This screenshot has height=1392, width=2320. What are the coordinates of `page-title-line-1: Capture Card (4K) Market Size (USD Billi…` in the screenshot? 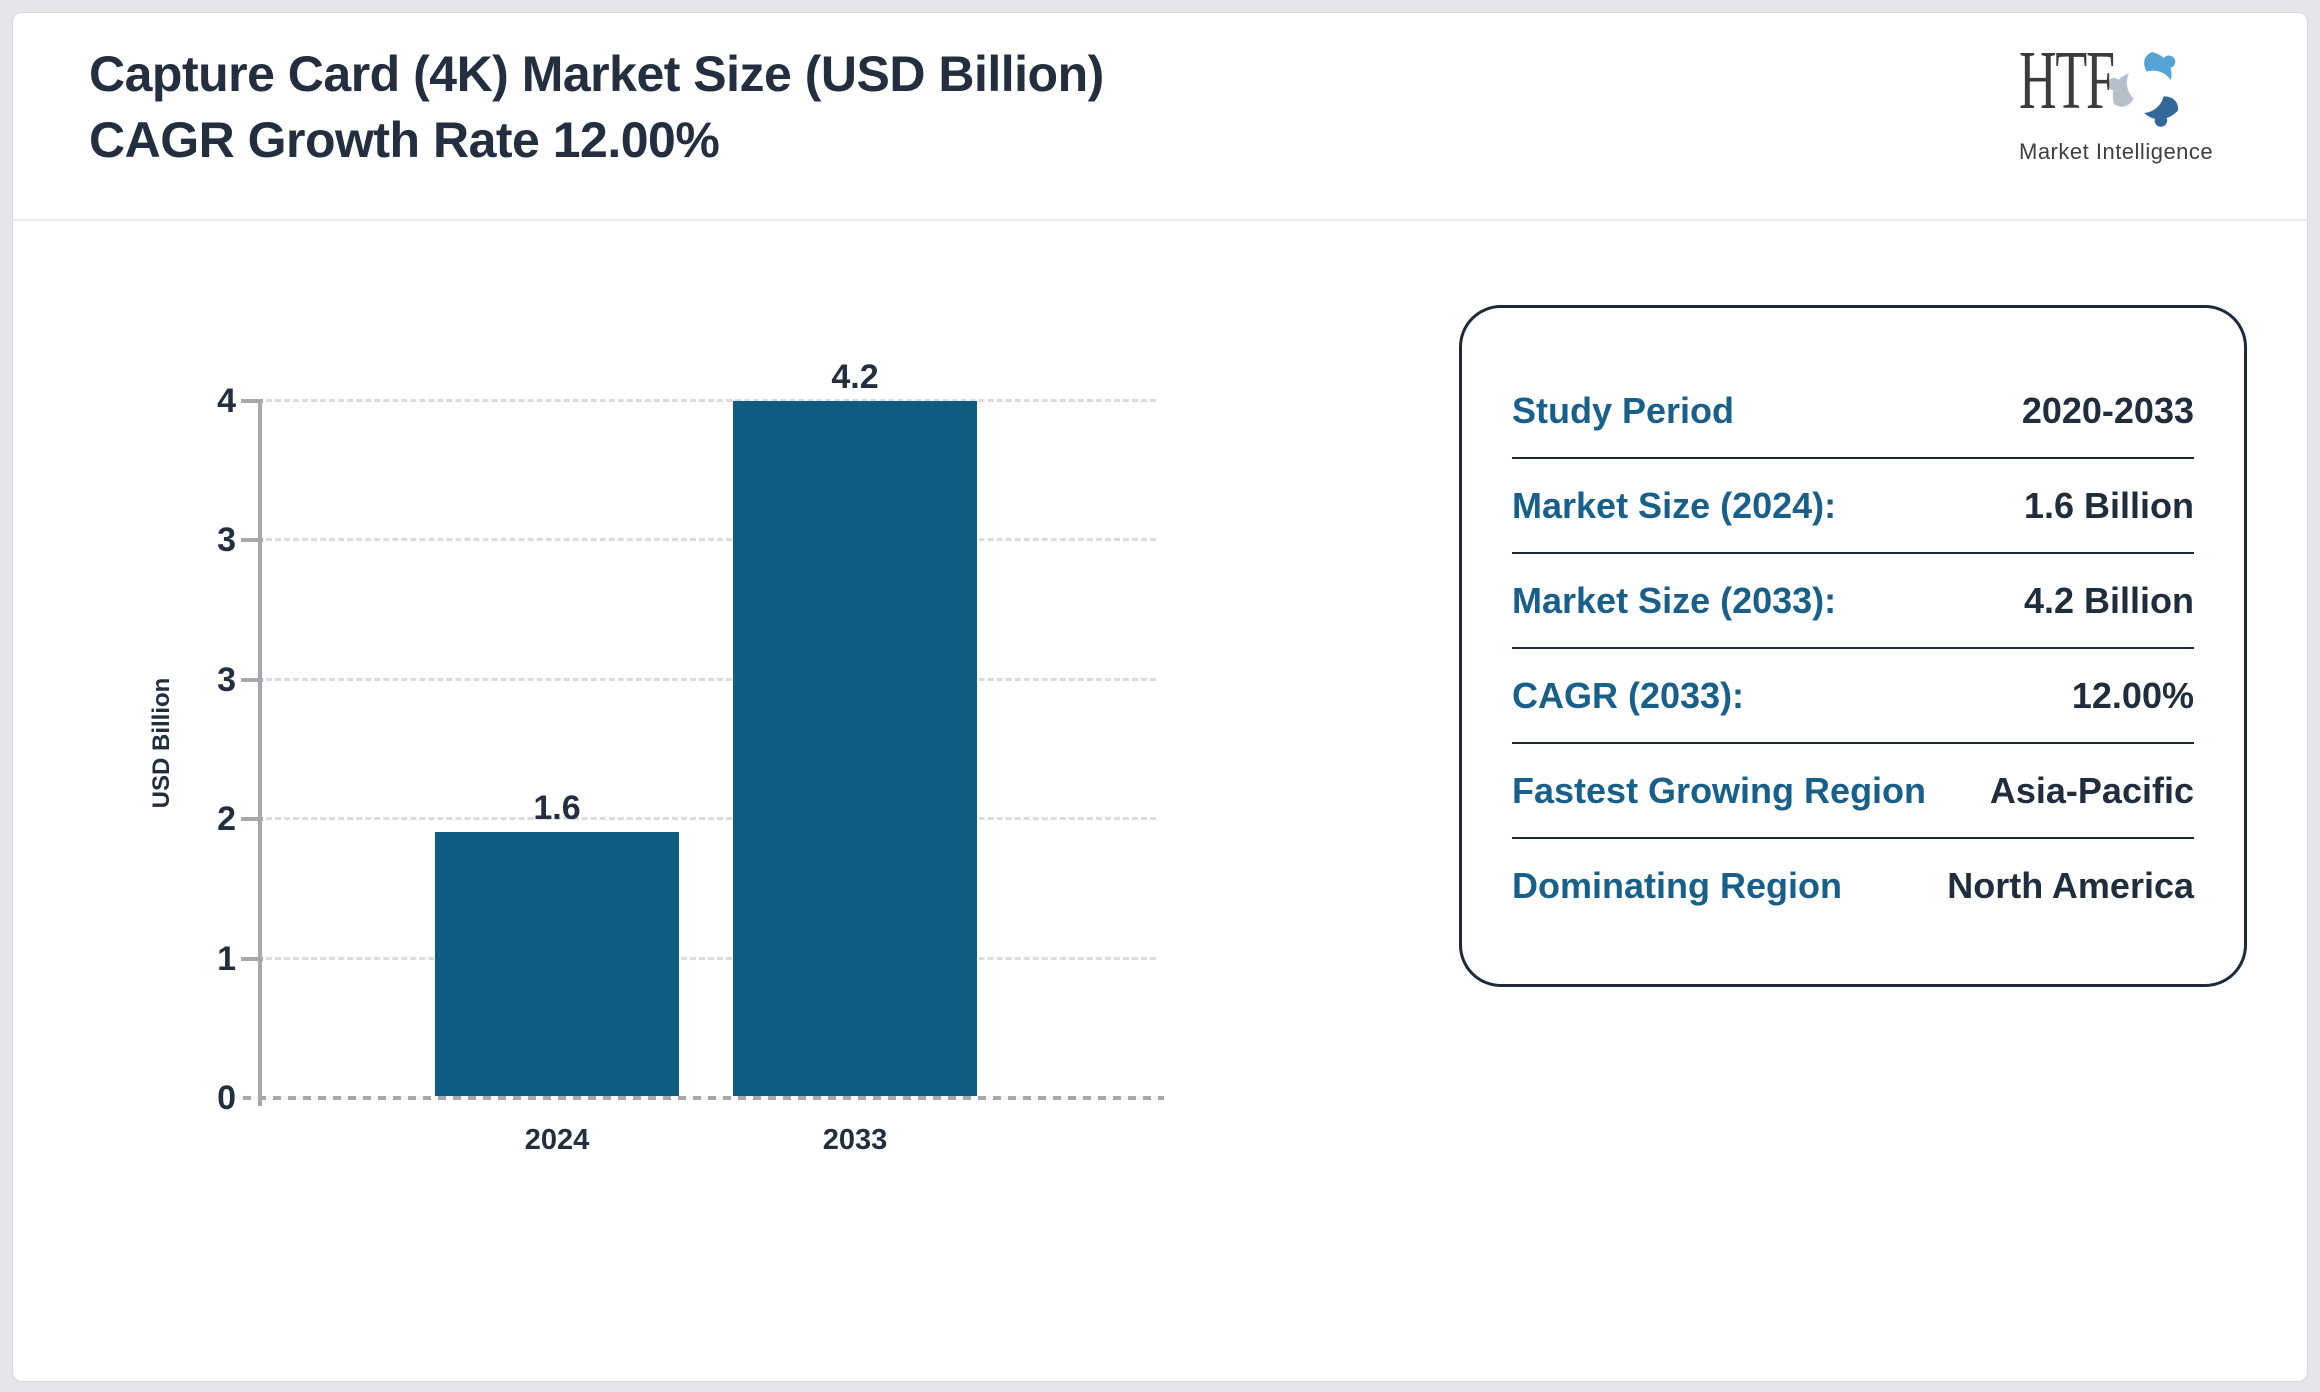 It's located at (596, 74).